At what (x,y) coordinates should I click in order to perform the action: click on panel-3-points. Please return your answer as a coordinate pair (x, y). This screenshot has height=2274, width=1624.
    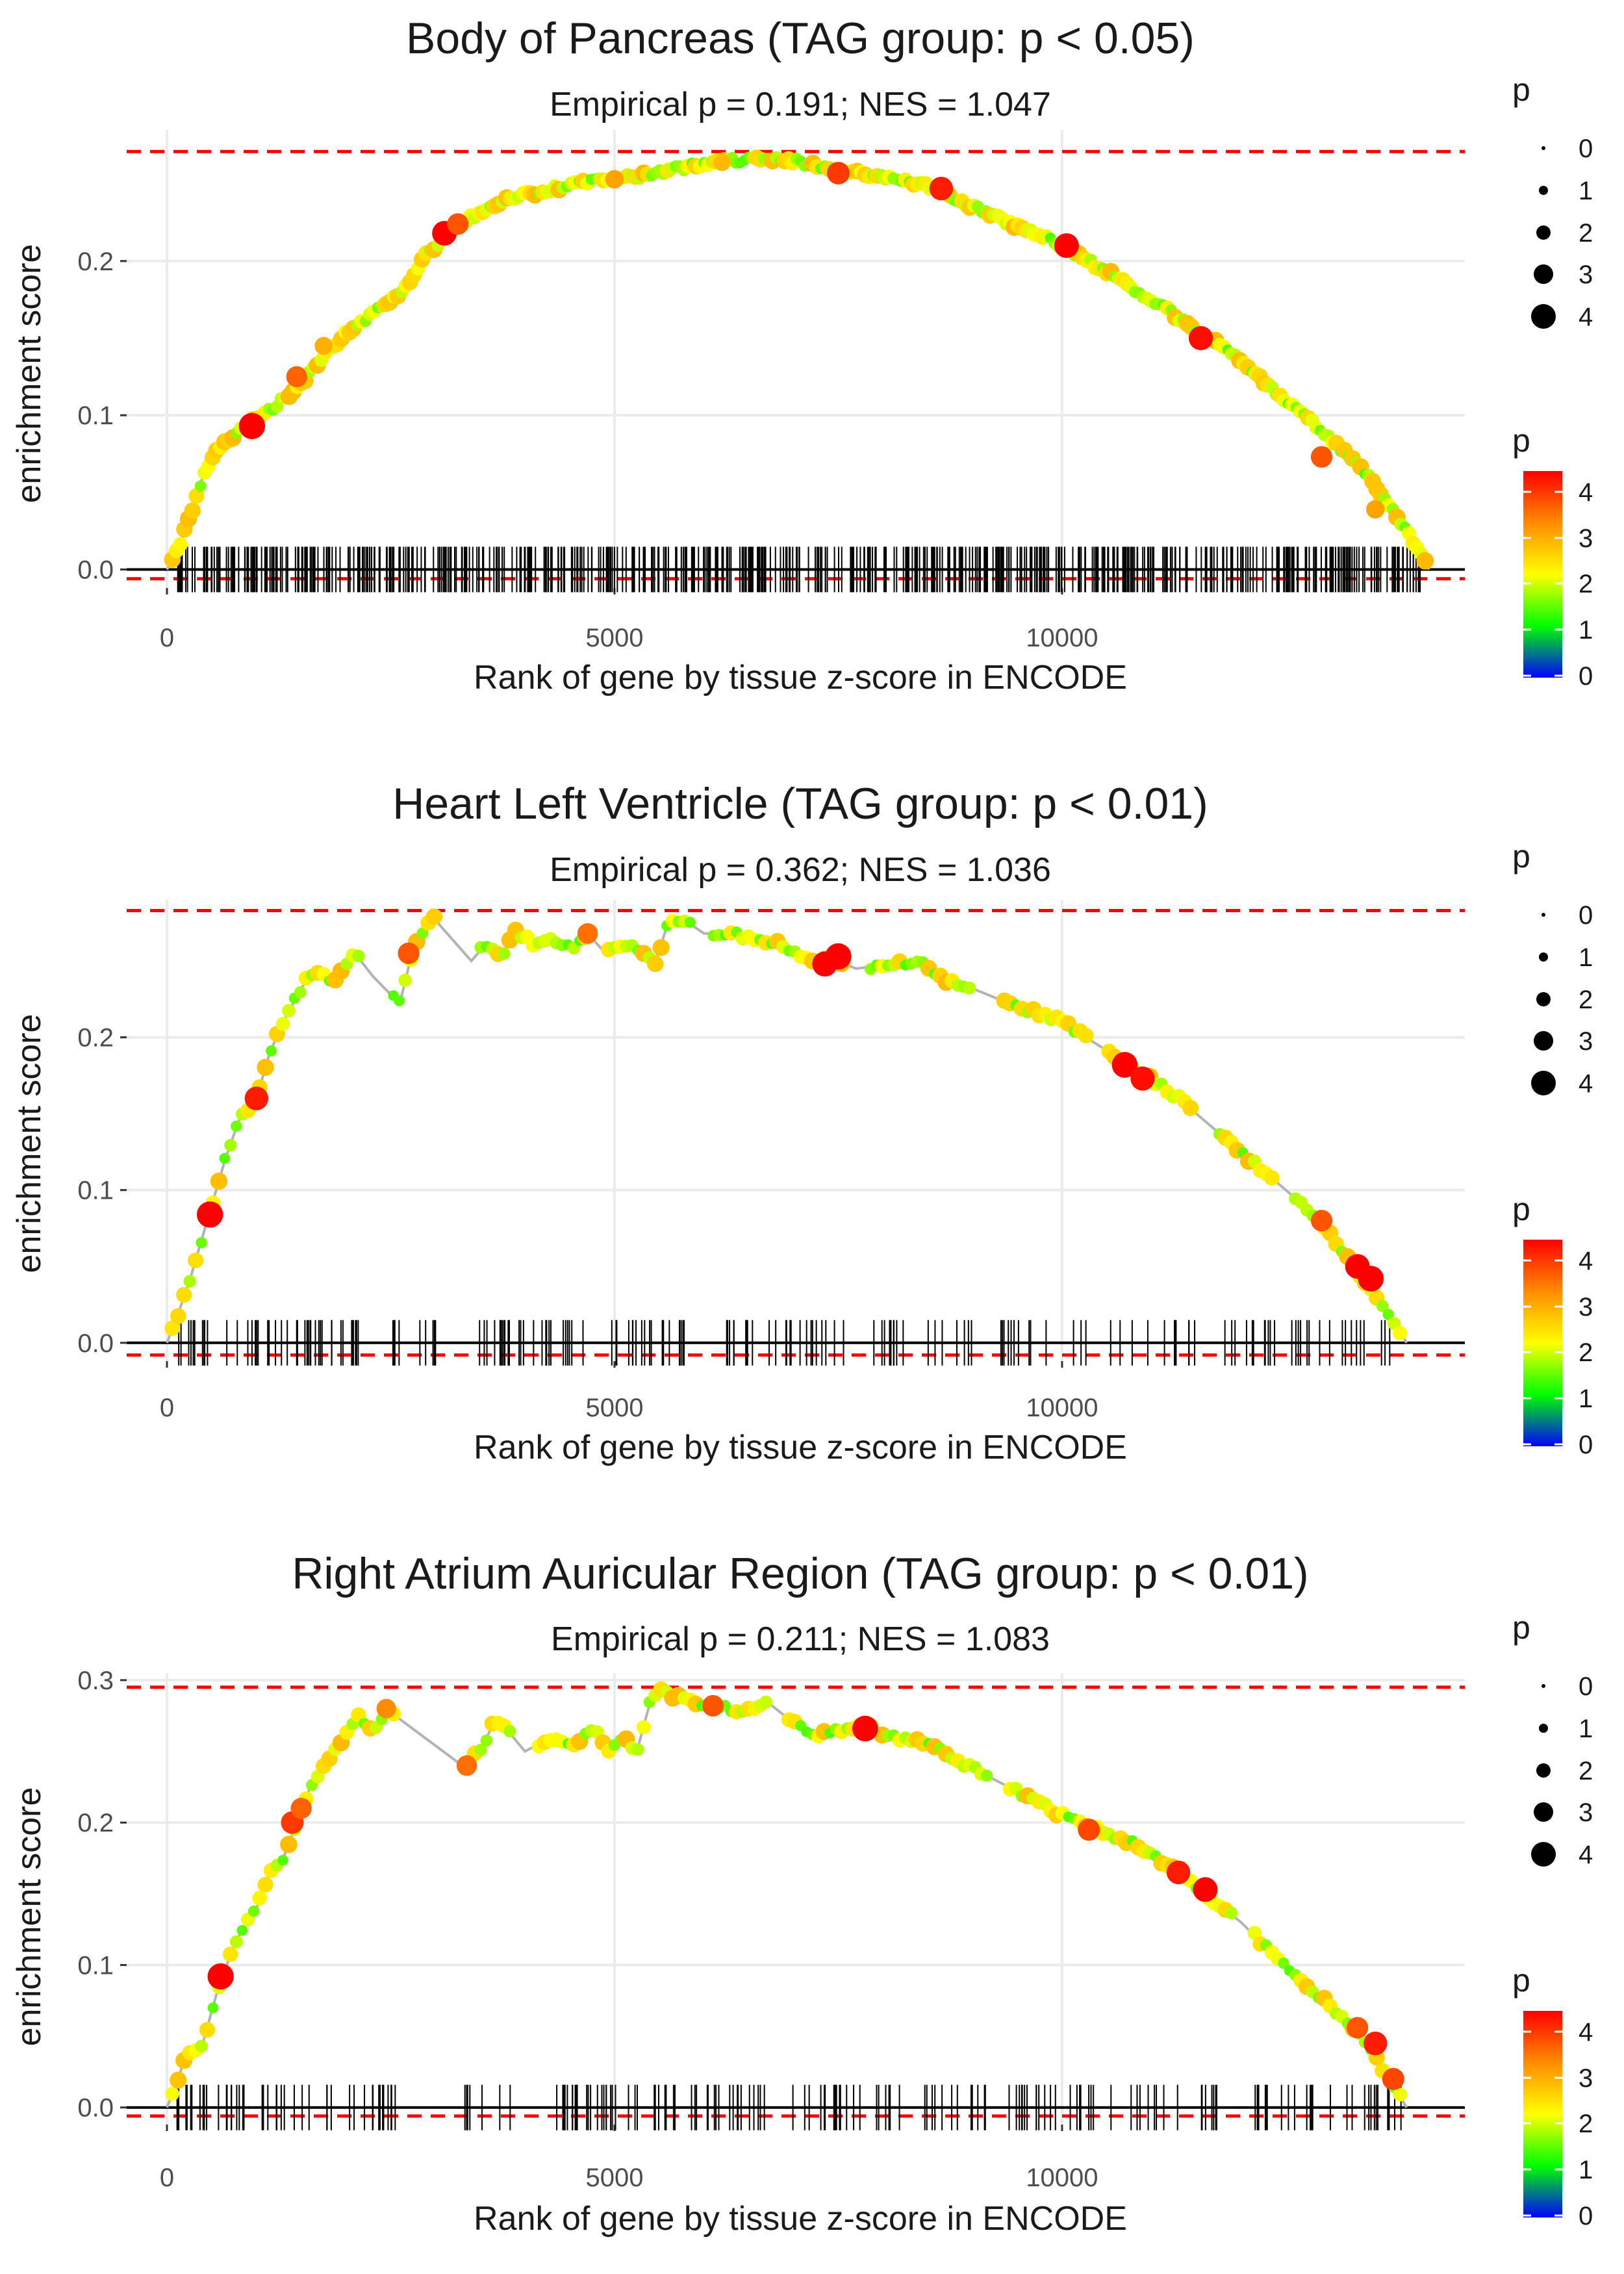
    Looking at the image, I should click on (786, 1891).